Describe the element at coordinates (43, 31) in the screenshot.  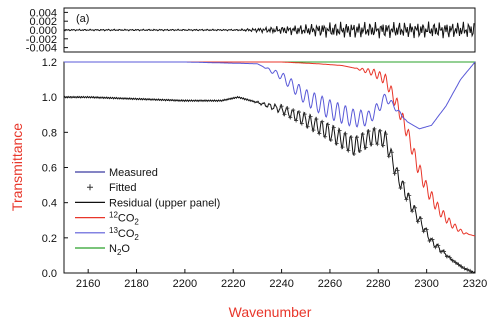
I see `upper-y-tick-label: 0.000` at that location.